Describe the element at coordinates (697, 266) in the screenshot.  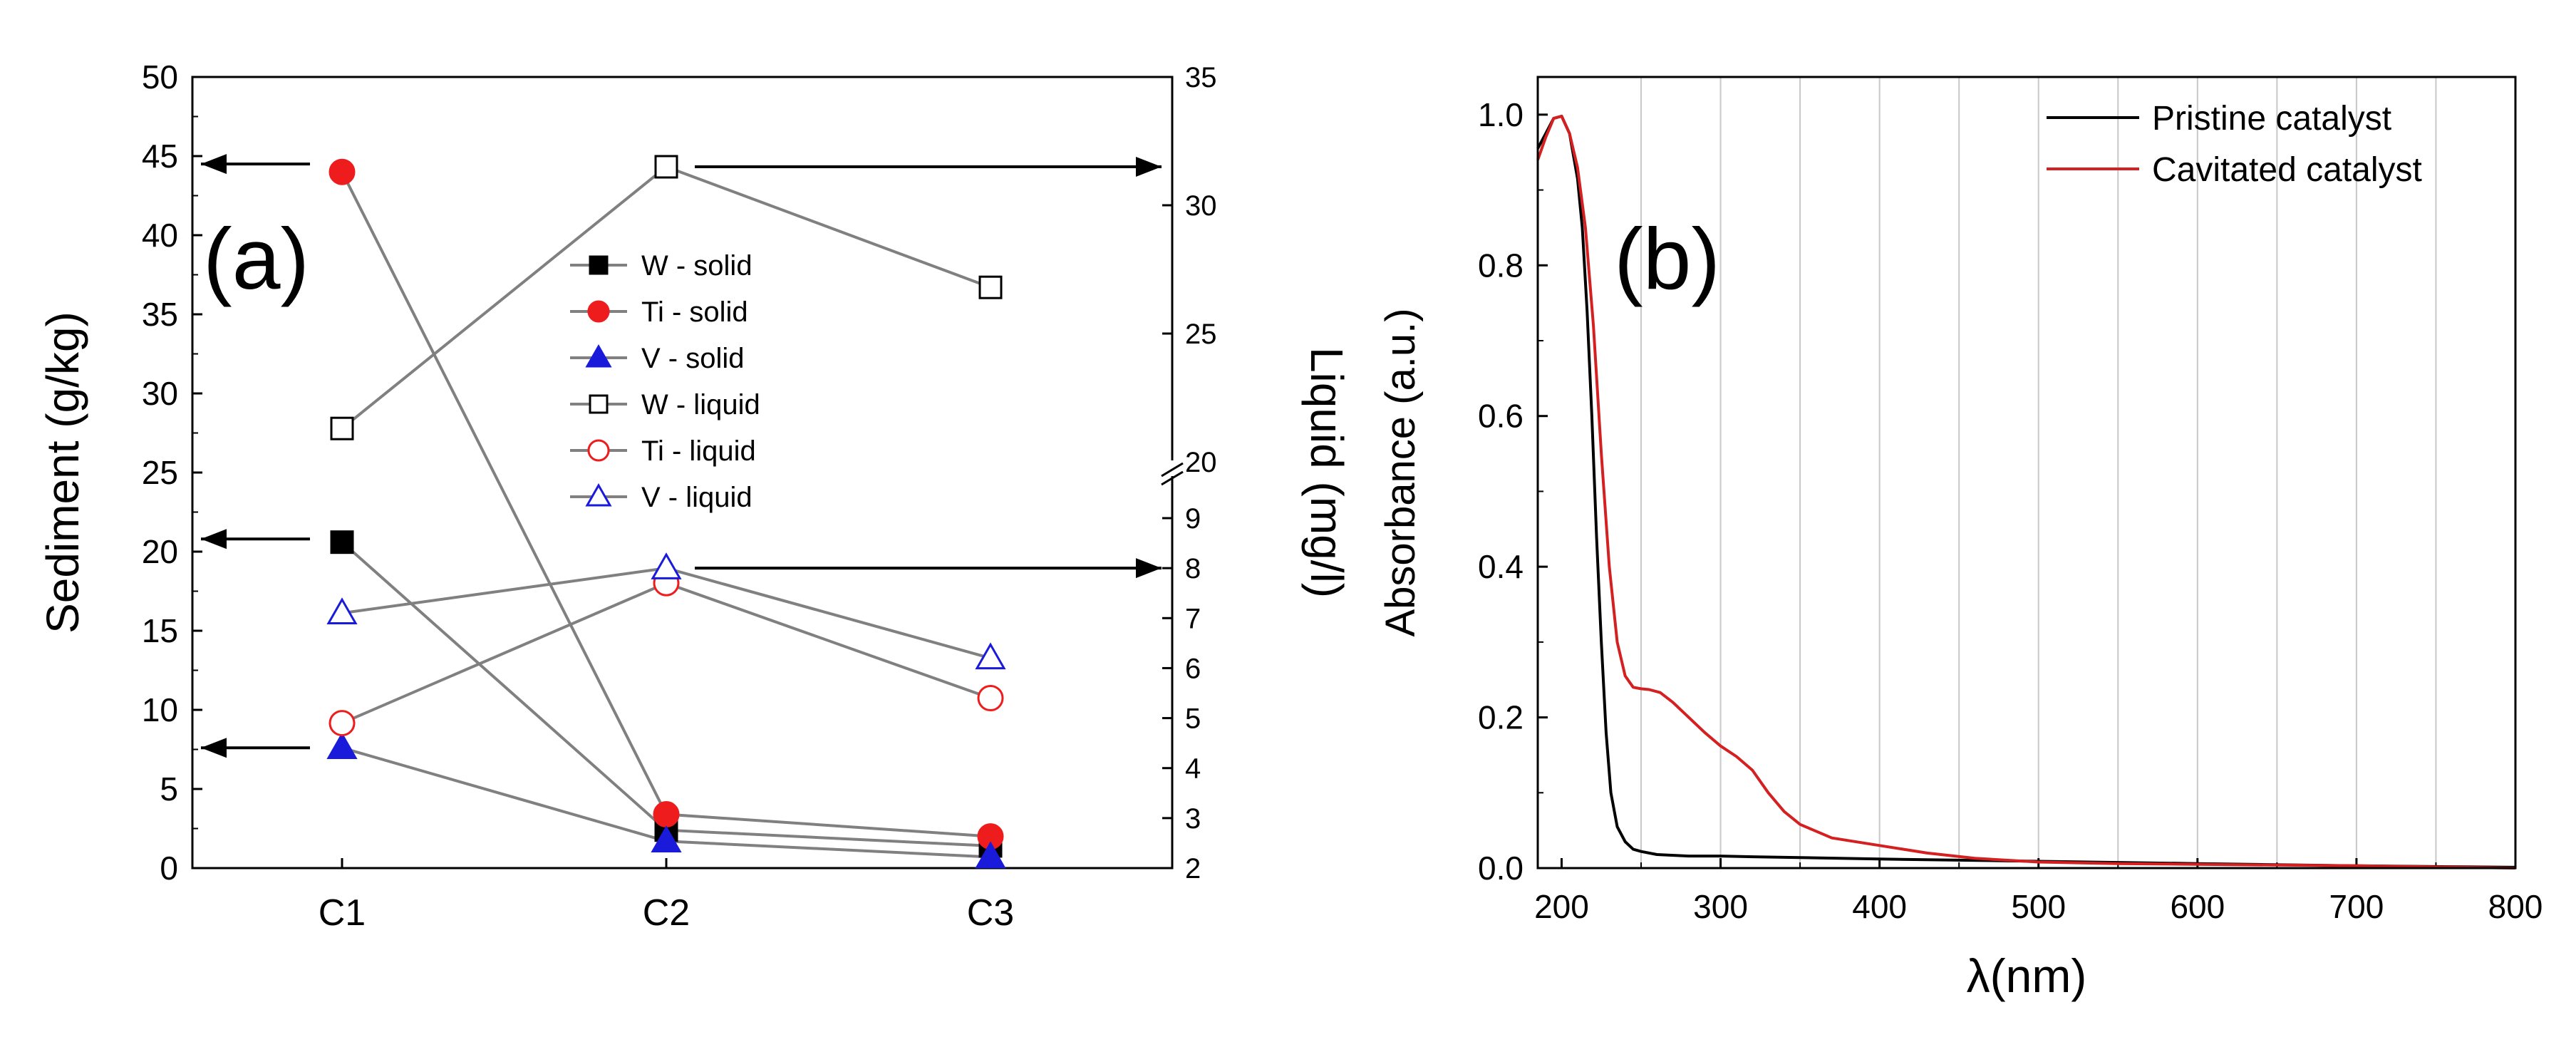
I see `panel-a-legend-label: W - solid` at that location.